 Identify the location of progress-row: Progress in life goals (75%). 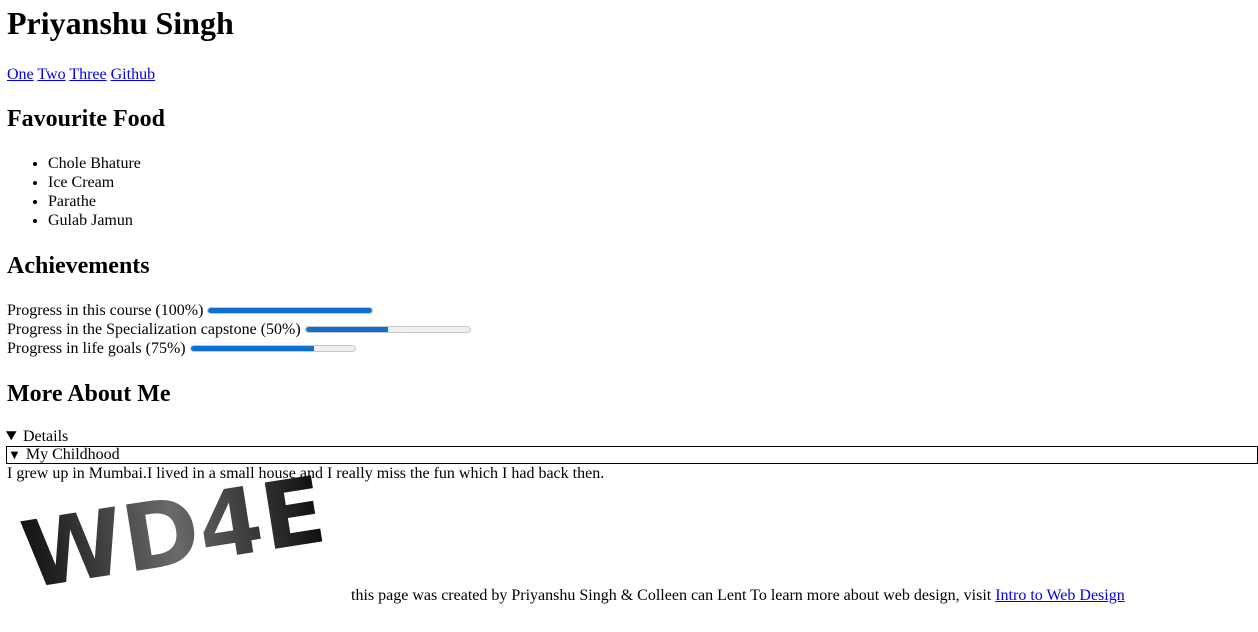
(239, 348).